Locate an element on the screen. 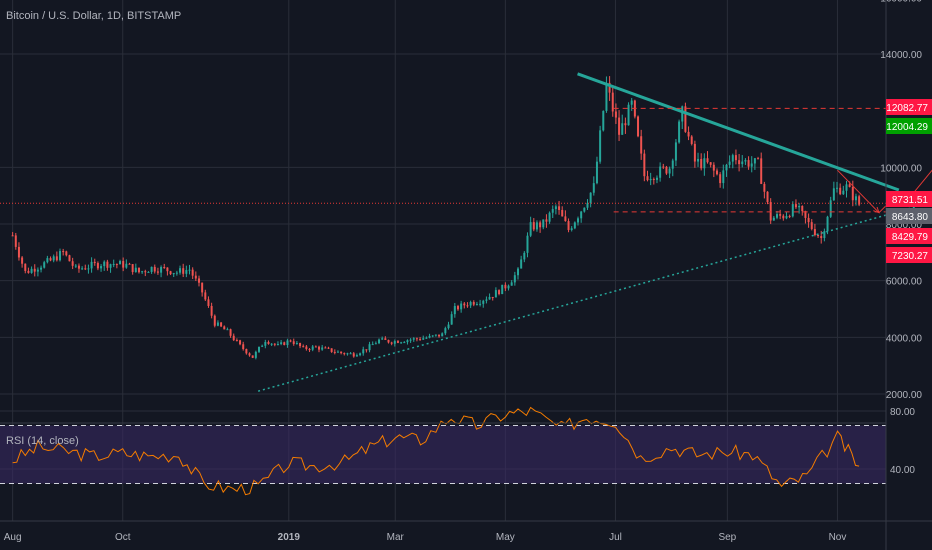 The width and height of the screenshot is (932, 550). price-tick-label: 2000.00 is located at coordinates (904, 395).